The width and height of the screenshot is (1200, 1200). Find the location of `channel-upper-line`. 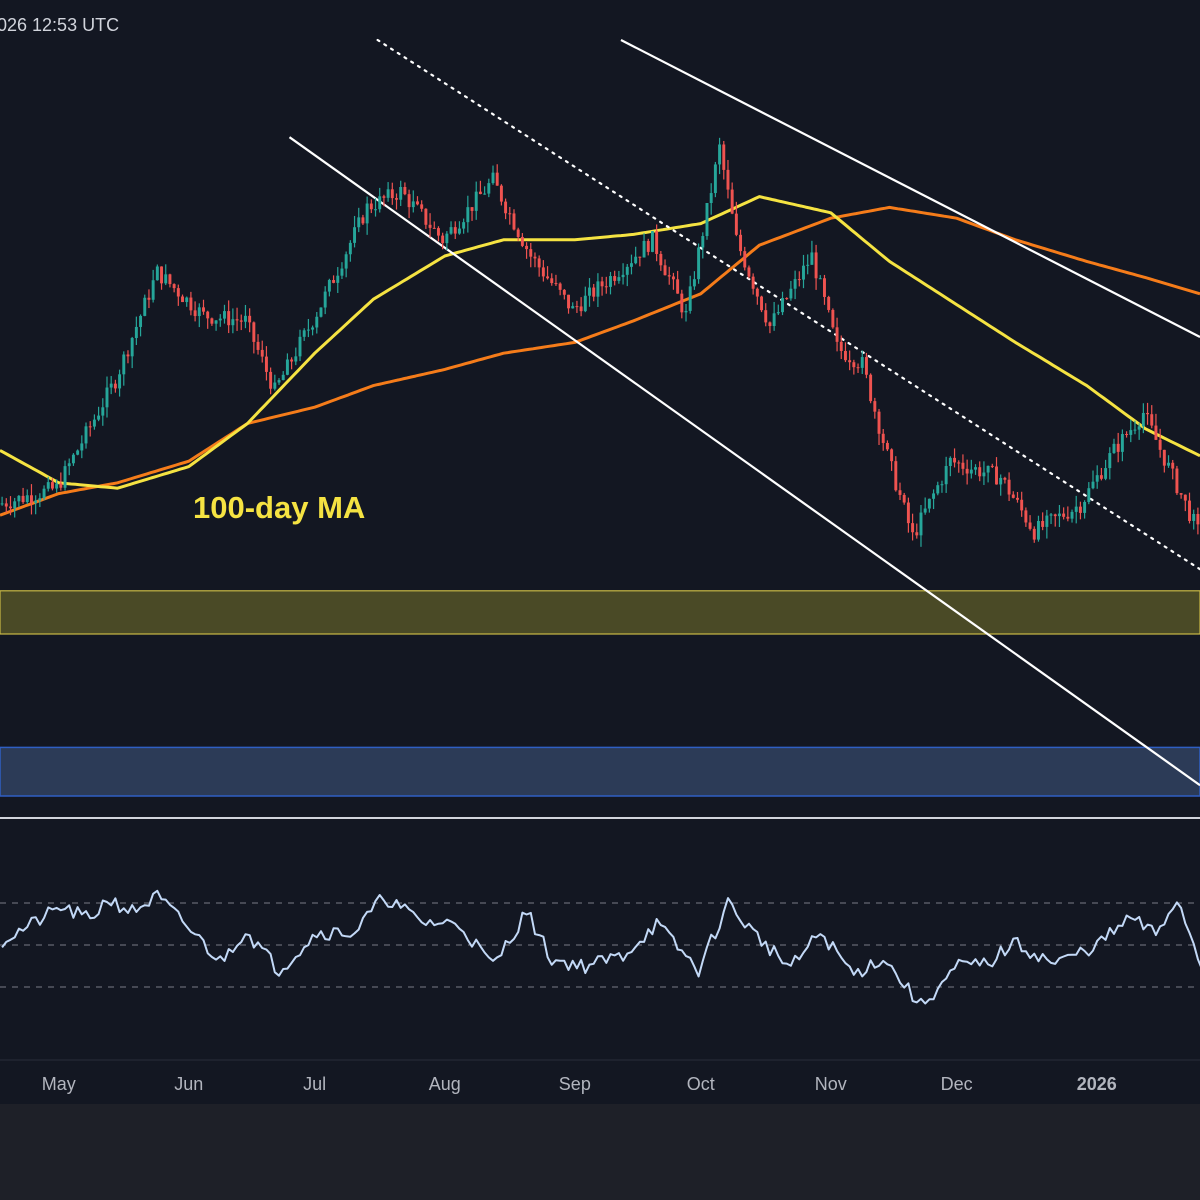

channel-upper-line is located at coordinates (910, 188).